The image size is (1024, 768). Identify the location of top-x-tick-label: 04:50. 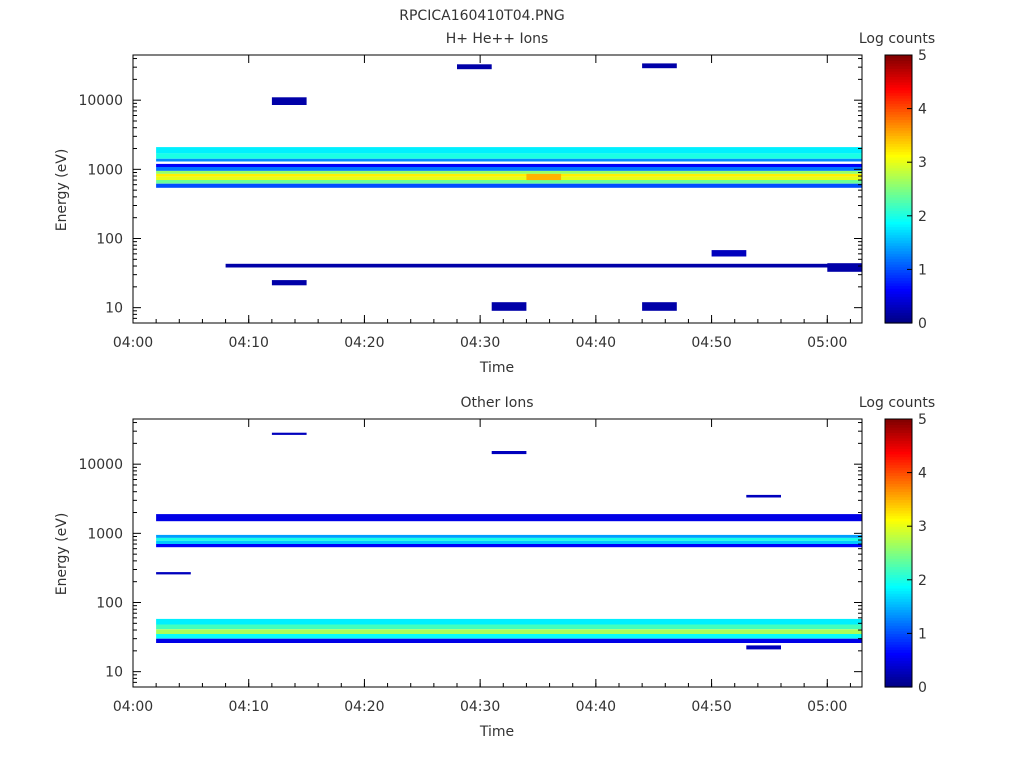
(711, 343).